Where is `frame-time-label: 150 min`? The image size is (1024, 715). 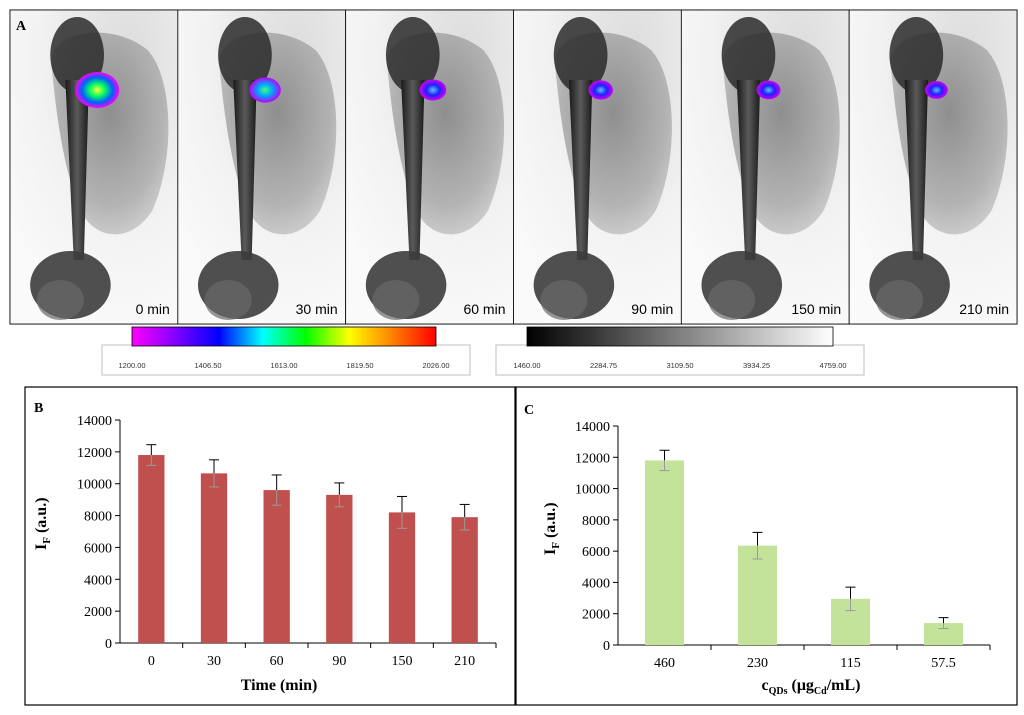
frame-time-label: 150 min is located at coordinates (816, 309).